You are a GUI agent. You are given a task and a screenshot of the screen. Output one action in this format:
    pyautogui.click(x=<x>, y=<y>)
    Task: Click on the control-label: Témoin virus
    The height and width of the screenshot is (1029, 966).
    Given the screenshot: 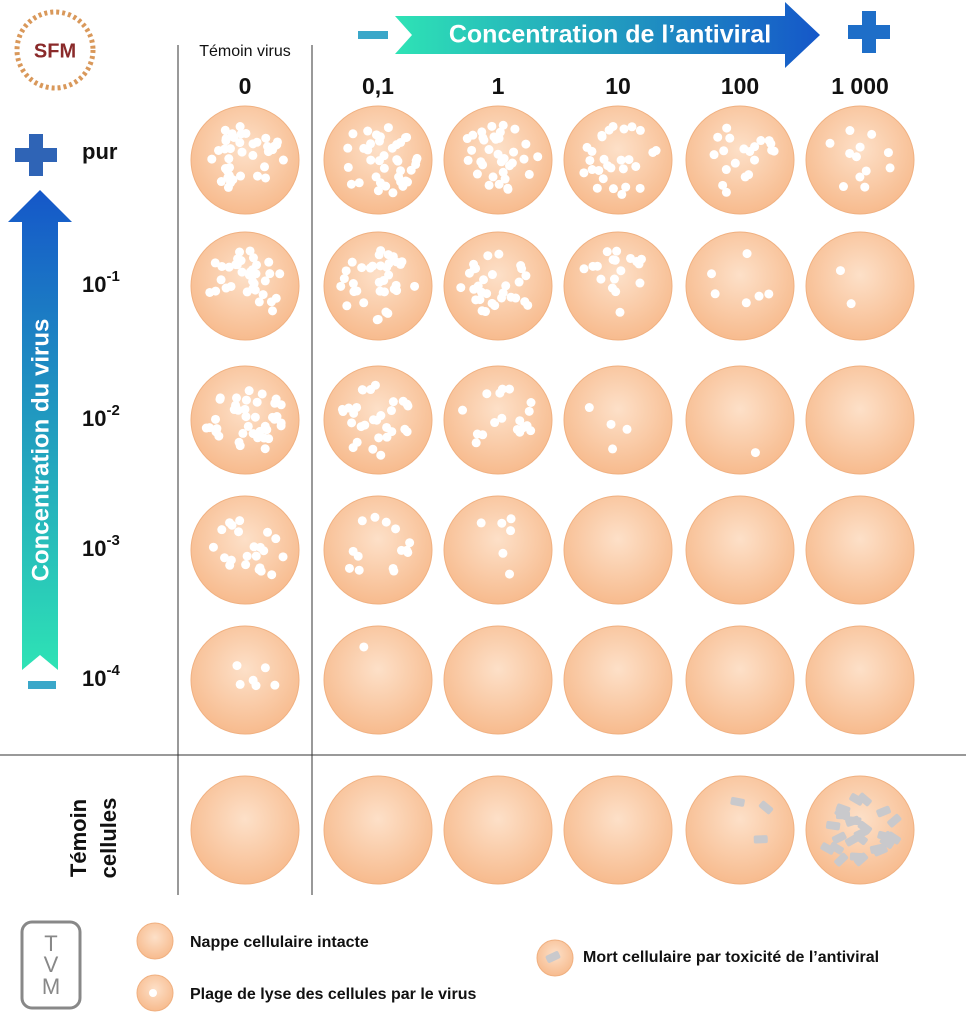 What is the action you would take?
    pyautogui.click(x=245, y=51)
    